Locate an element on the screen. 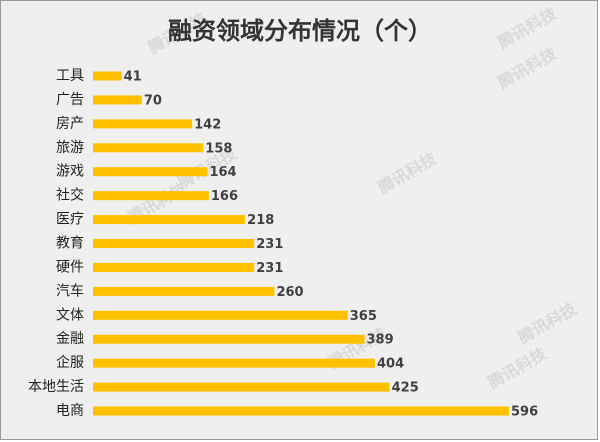 The height and width of the screenshot is (442, 600). category-label: 旅游 is located at coordinates (70, 148).